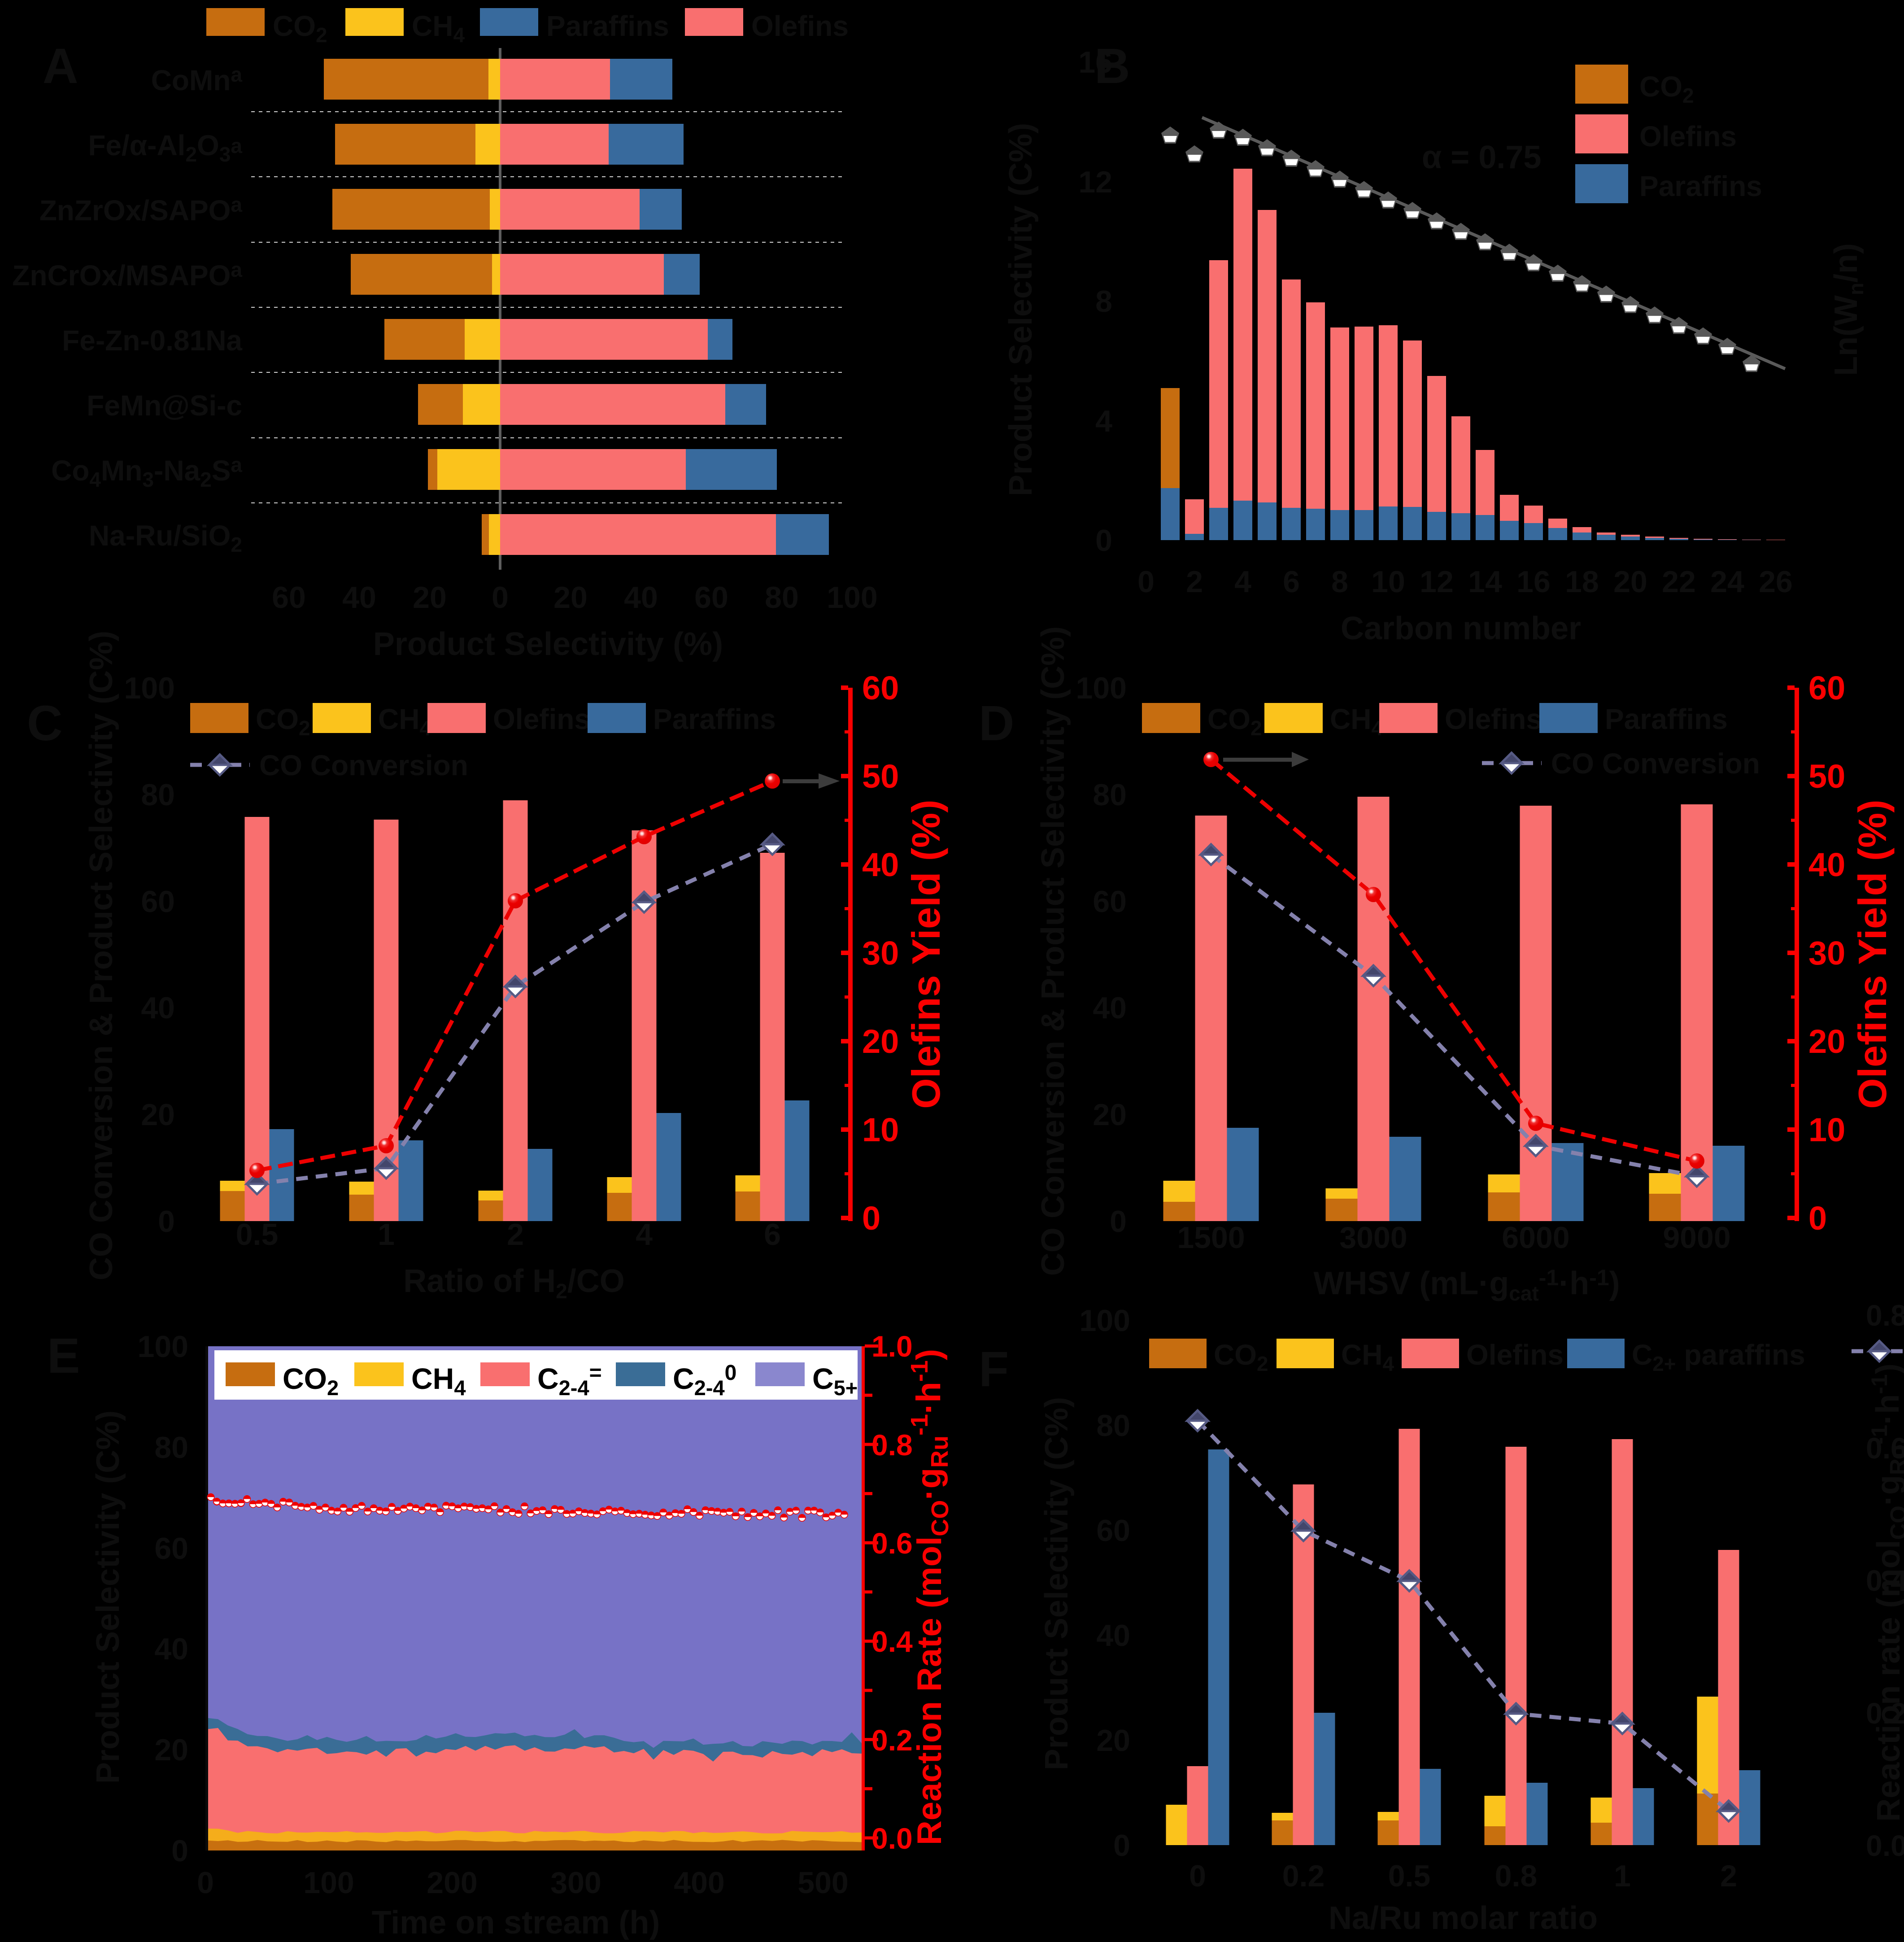  What do you see at coordinates (1485, 582) in the screenshot?
I see `svg-text: 14` at bounding box center [1485, 582].